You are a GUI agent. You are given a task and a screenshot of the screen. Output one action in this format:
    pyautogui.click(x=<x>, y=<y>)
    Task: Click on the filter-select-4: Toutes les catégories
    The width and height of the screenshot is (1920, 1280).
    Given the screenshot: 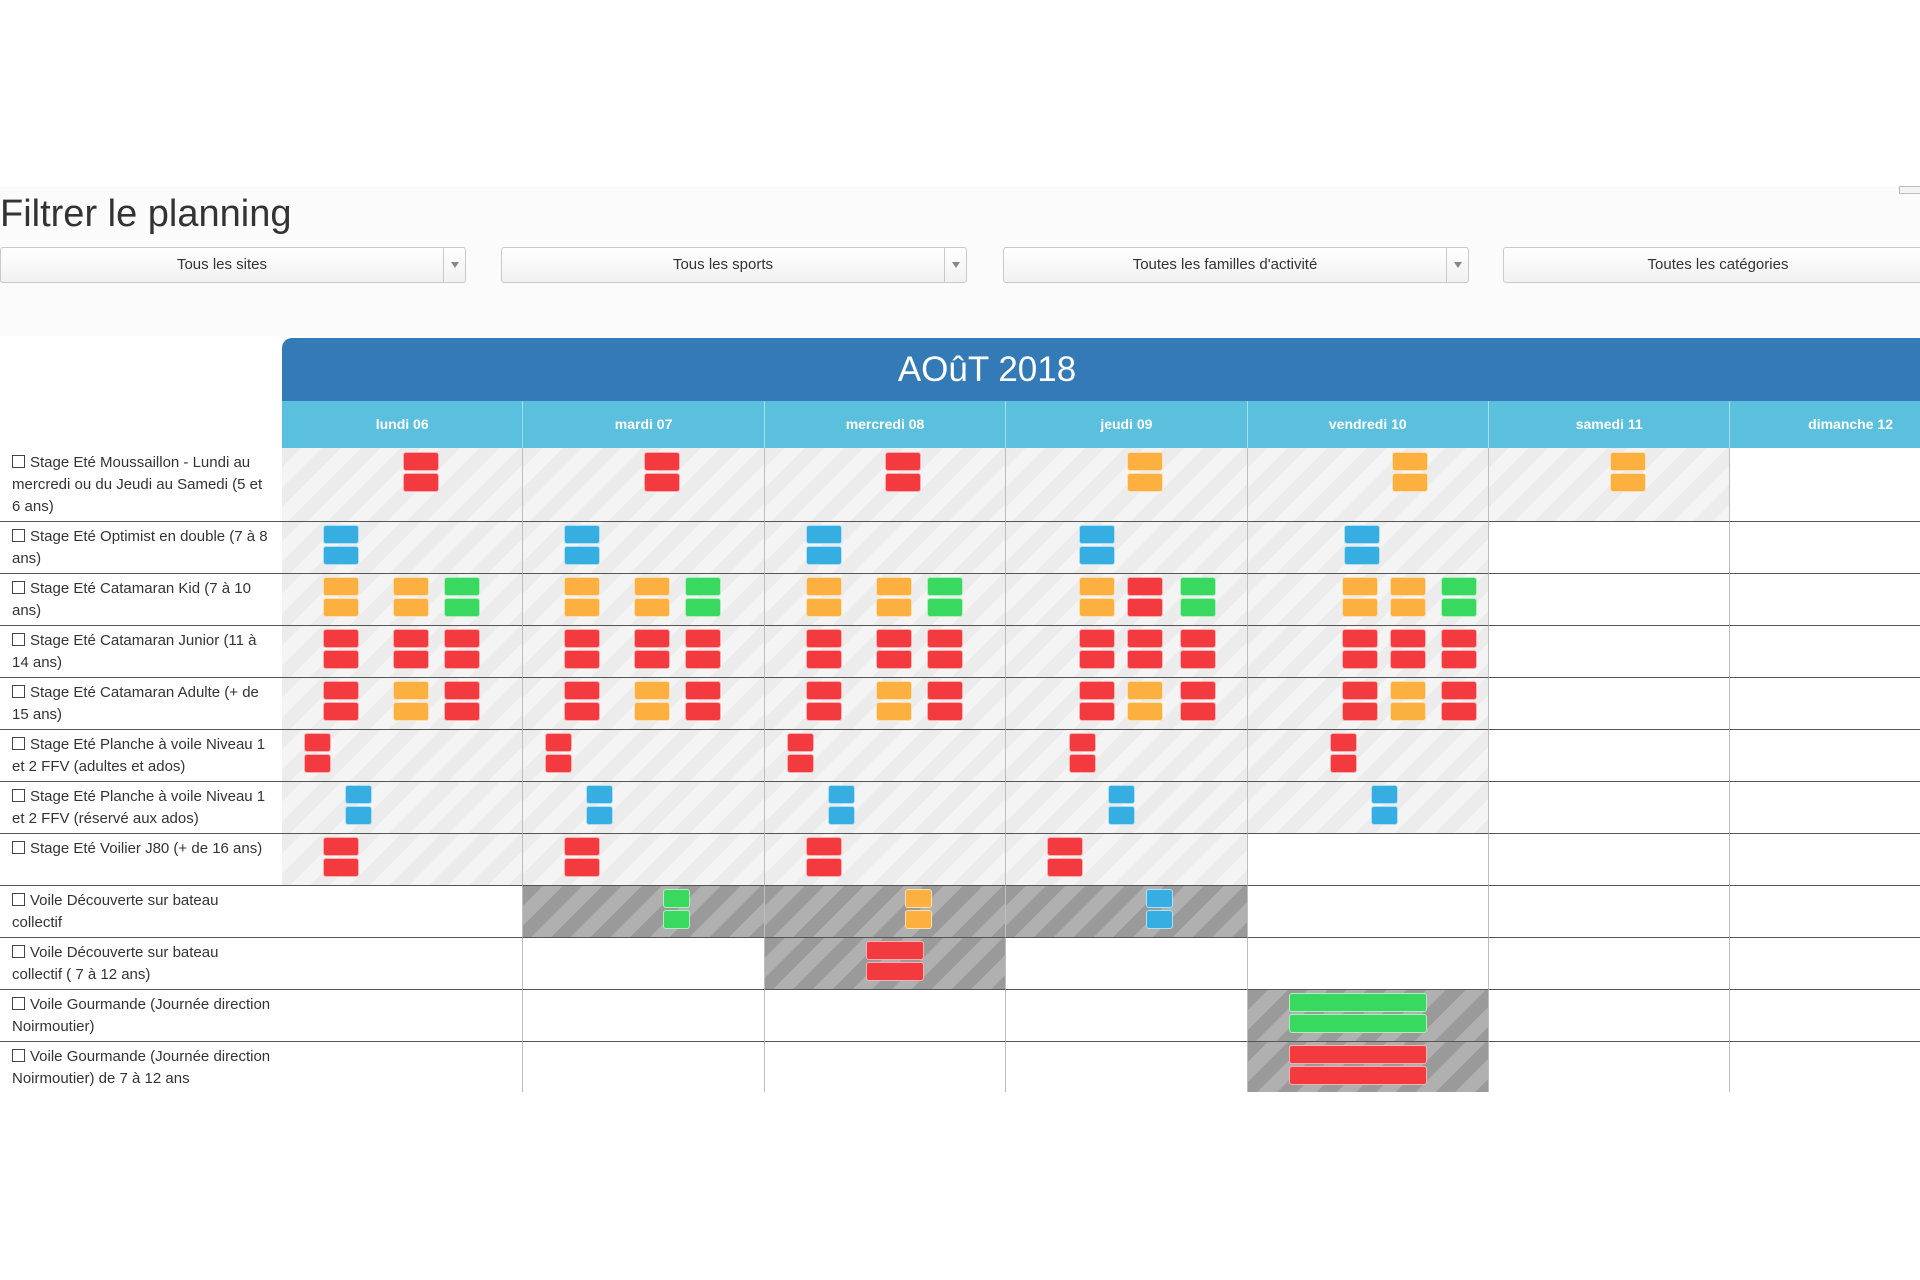 What is the action you would take?
    pyautogui.click(x=1711, y=265)
    